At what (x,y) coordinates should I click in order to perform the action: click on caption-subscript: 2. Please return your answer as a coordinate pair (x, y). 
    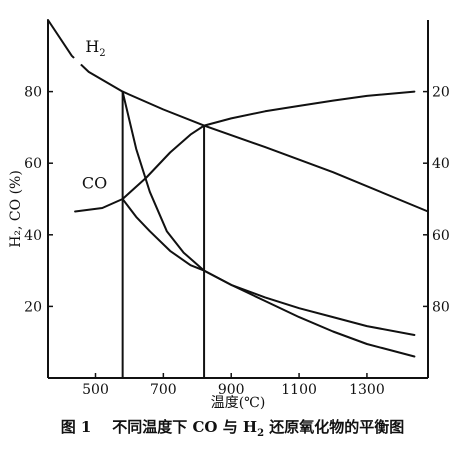
    Looking at the image, I should click on (261, 433).